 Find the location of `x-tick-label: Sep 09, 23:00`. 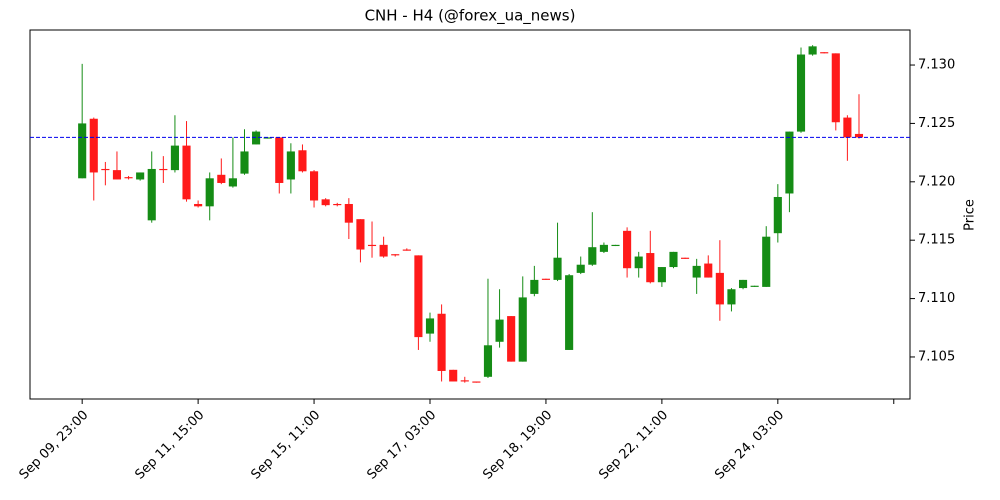

x-tick-label: Sep 09, 23:00 is located at coordinates (54, 445).